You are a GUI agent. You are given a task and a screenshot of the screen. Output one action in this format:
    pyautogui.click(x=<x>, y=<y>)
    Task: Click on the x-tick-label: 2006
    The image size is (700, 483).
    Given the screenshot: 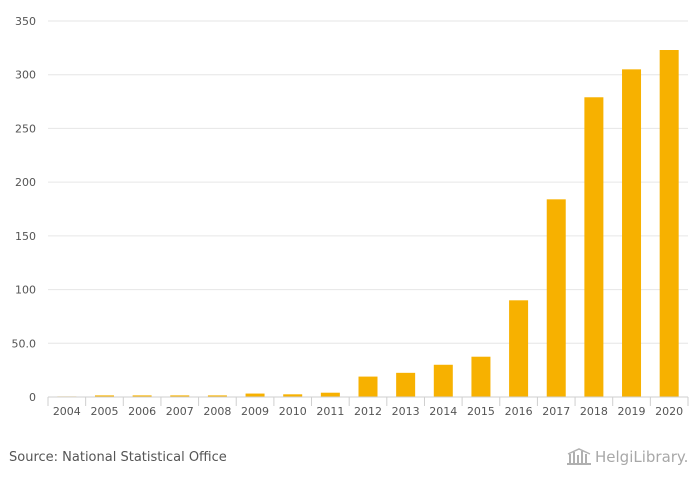 What is the action you would take?
    pyautogui.click(x=142, y=411)
    